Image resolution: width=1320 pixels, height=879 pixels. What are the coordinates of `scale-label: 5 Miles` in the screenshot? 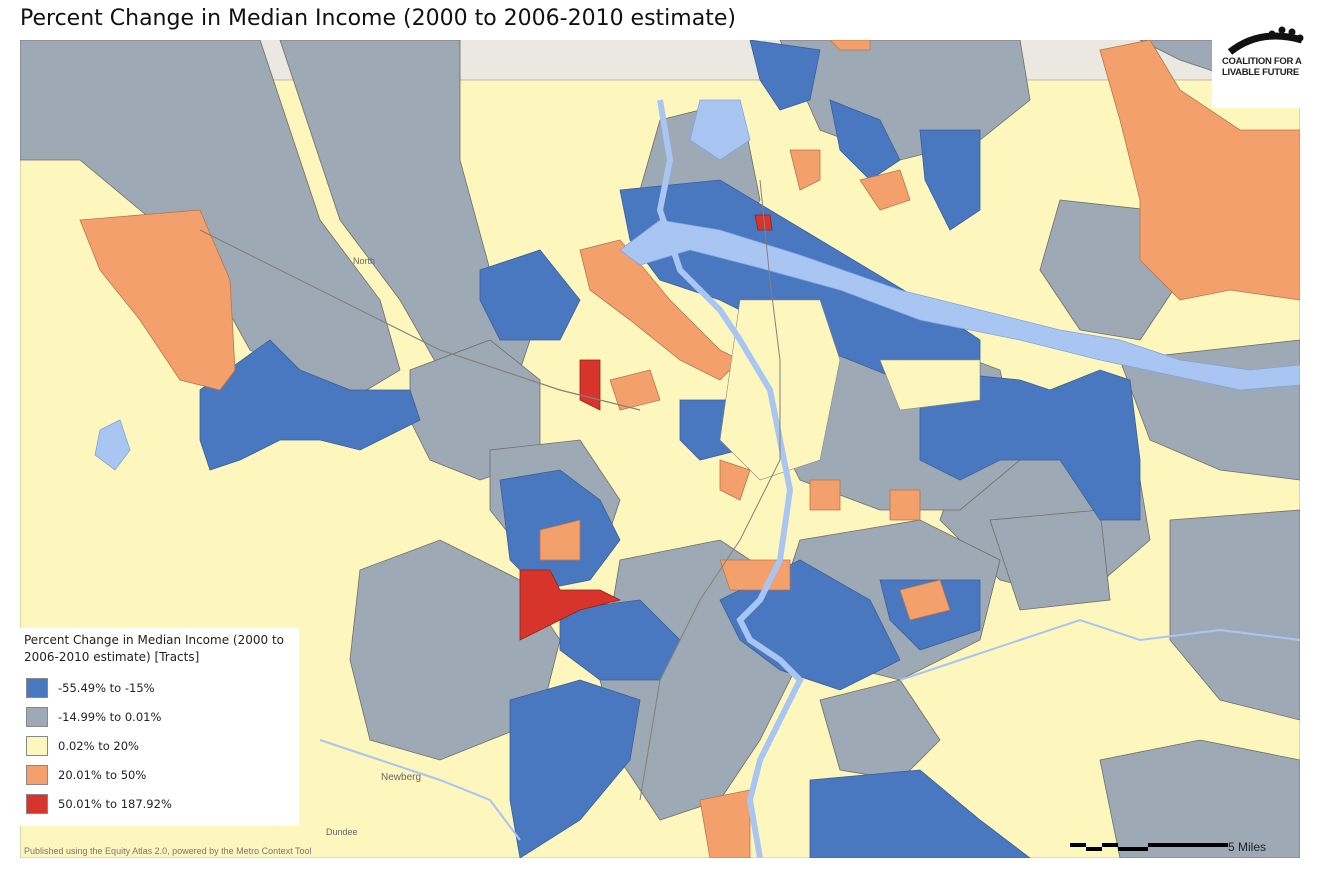 It's located at (1247, 847).